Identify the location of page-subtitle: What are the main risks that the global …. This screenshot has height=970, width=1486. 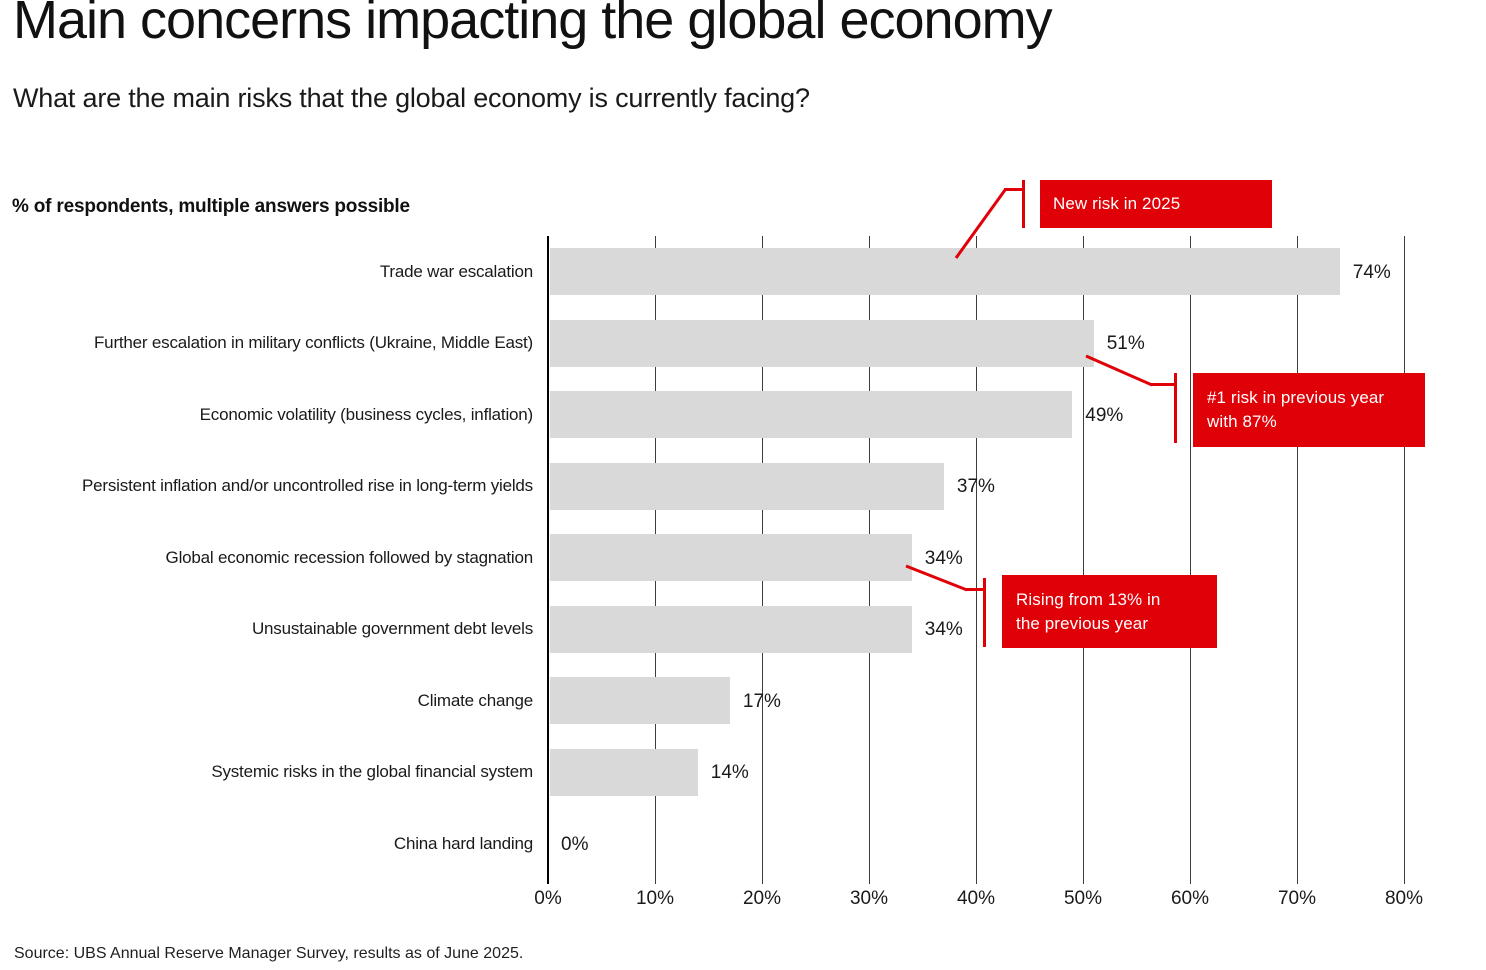
(411, 98).